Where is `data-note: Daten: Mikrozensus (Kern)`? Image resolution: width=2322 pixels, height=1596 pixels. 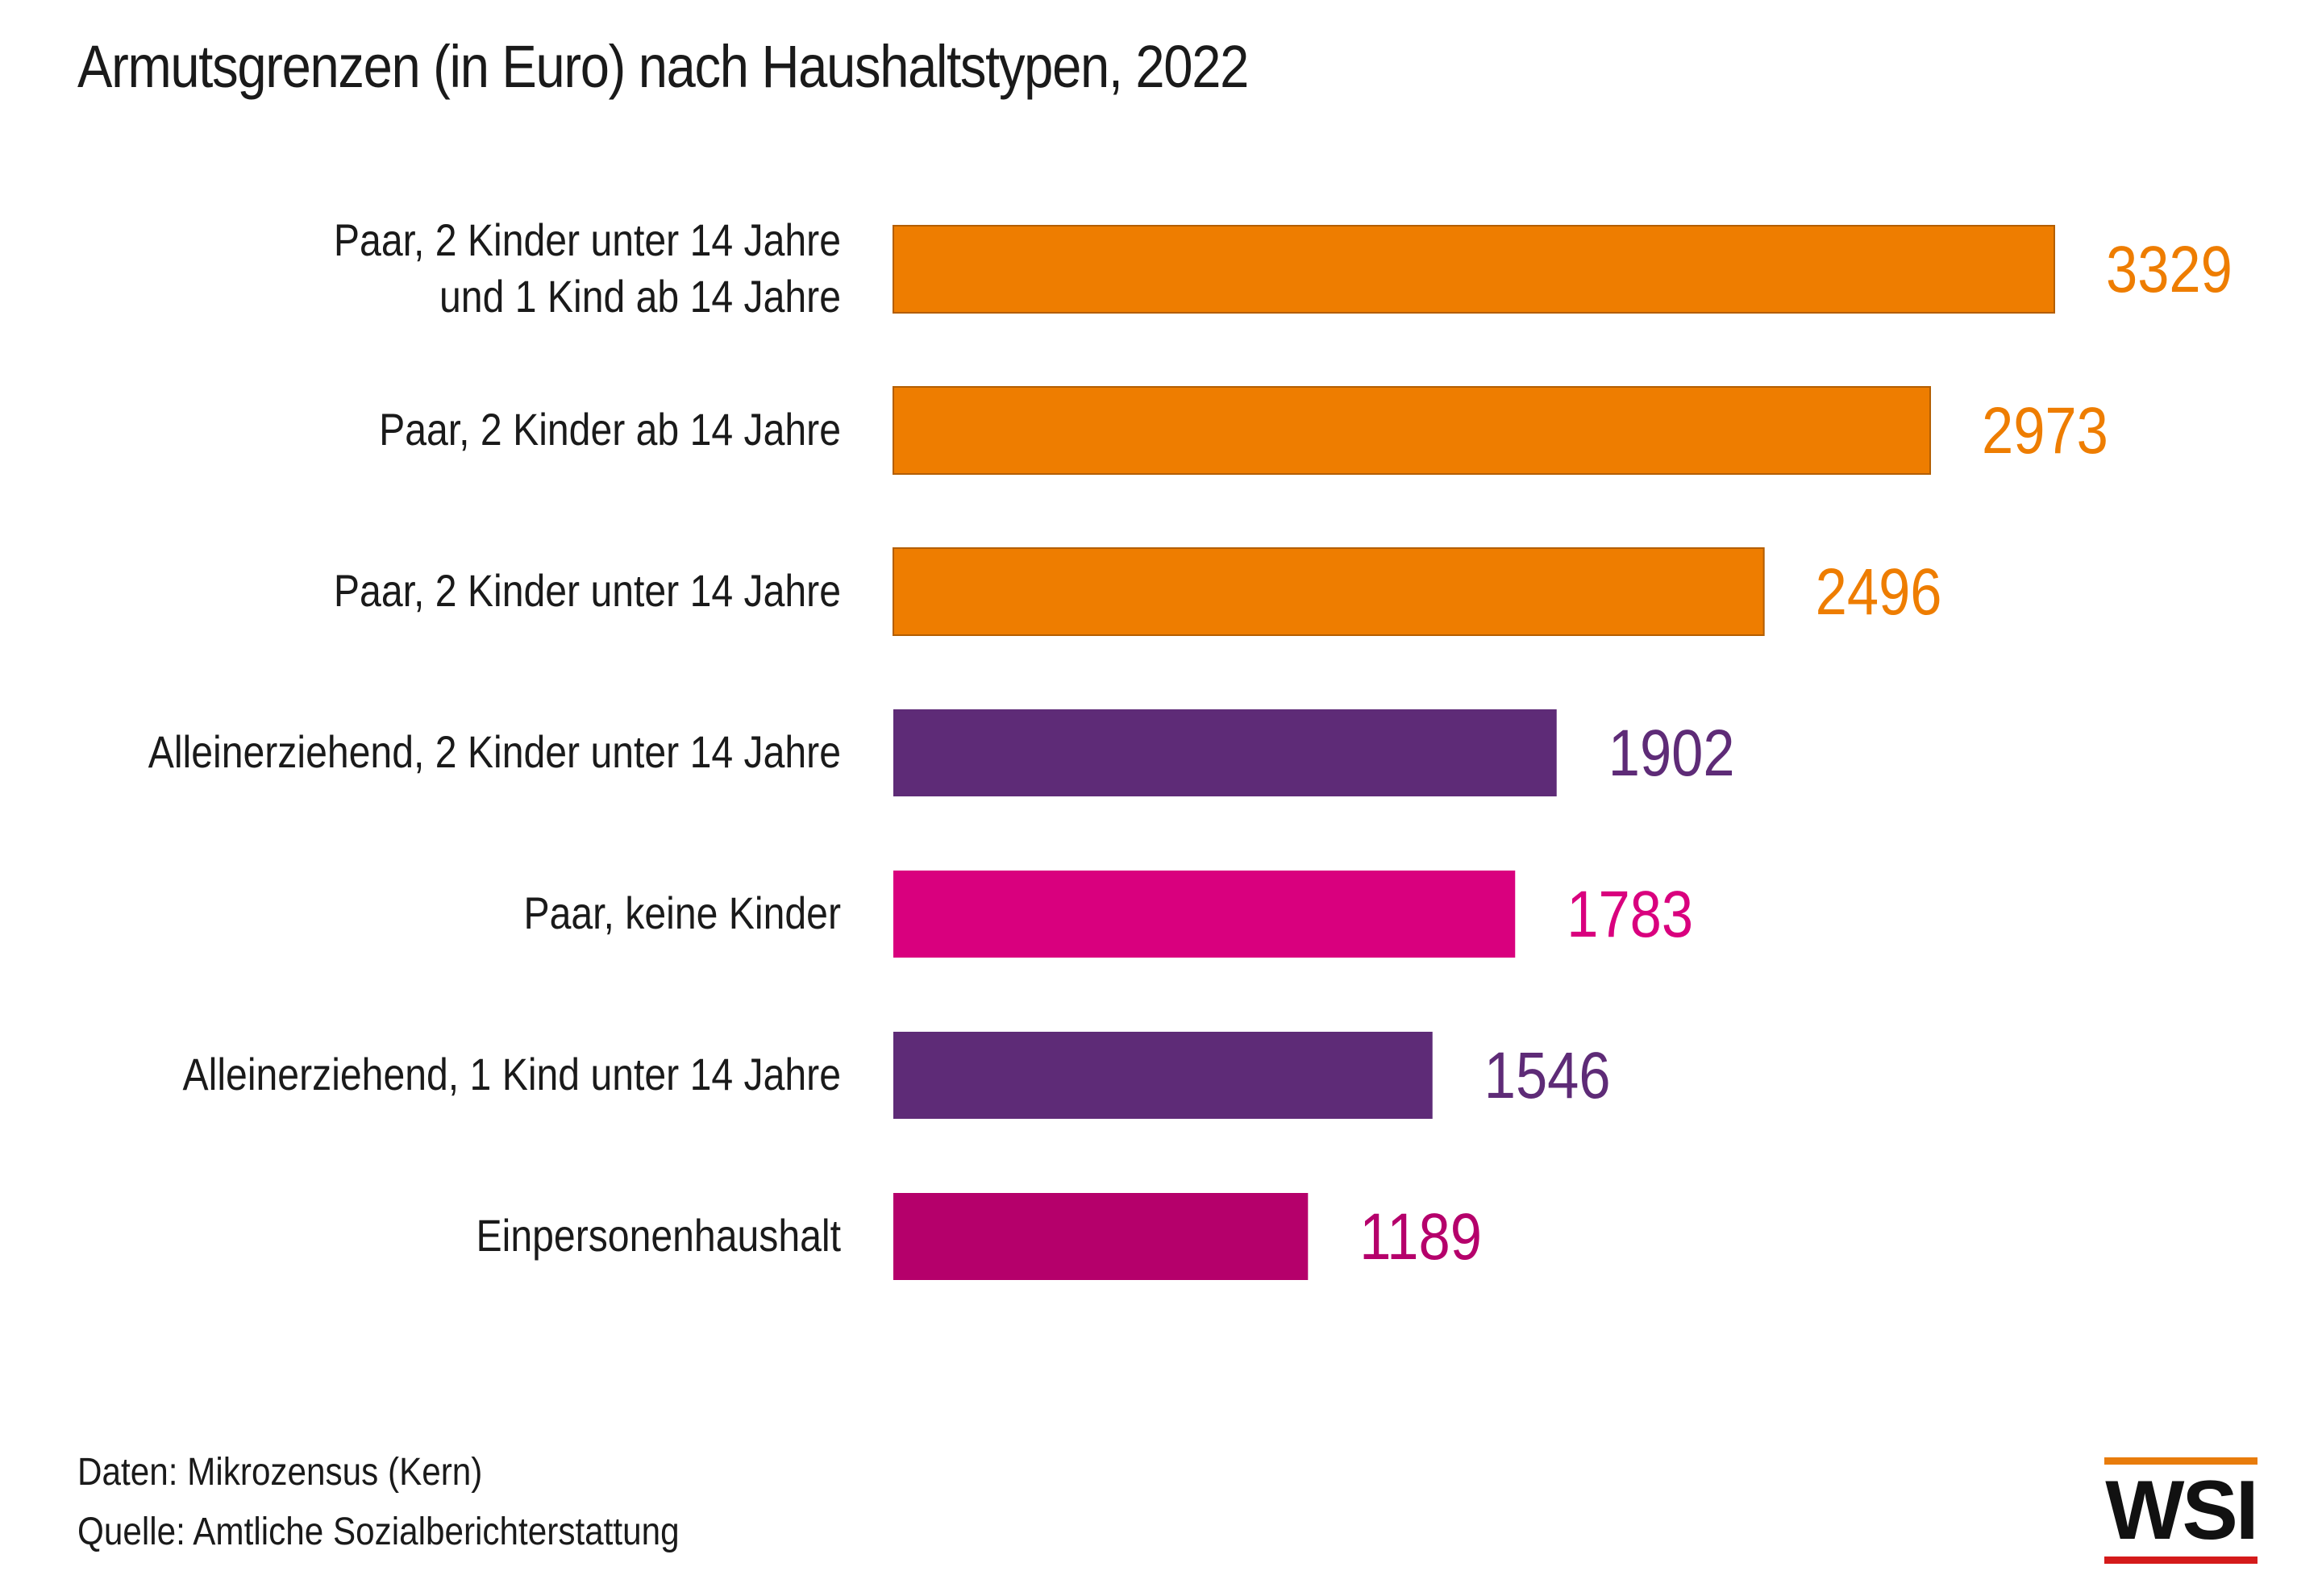
data-note: Daten: Mikrozensus (Kern) is located at coordinates (280, 1472).